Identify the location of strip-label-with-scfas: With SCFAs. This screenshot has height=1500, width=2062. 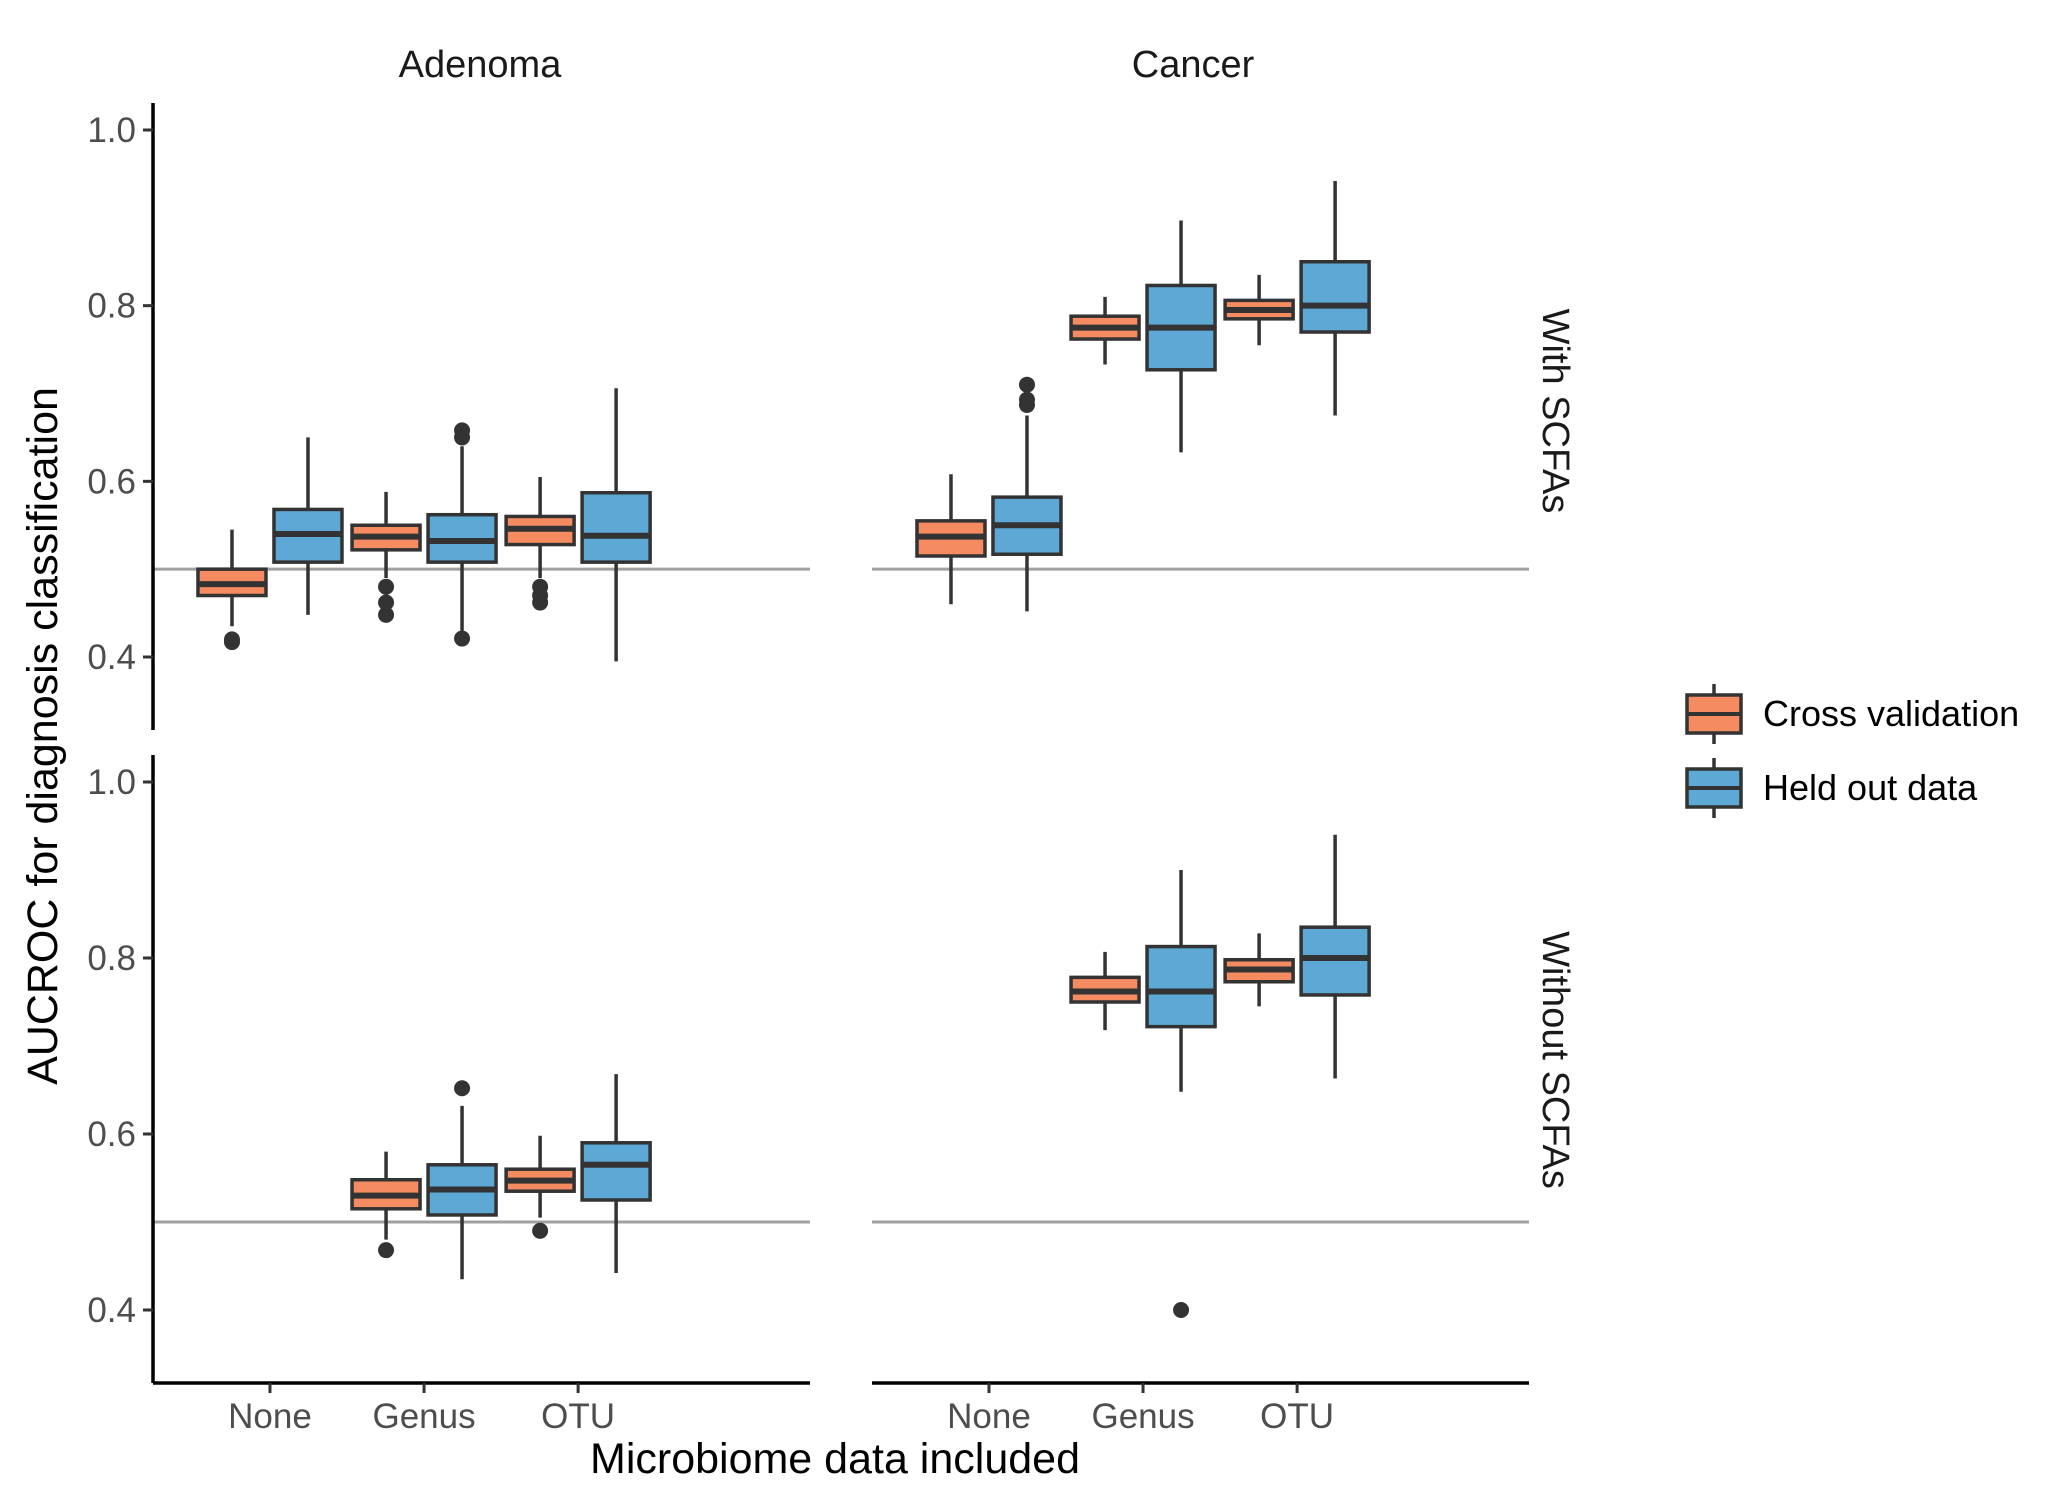
(1555, 411).